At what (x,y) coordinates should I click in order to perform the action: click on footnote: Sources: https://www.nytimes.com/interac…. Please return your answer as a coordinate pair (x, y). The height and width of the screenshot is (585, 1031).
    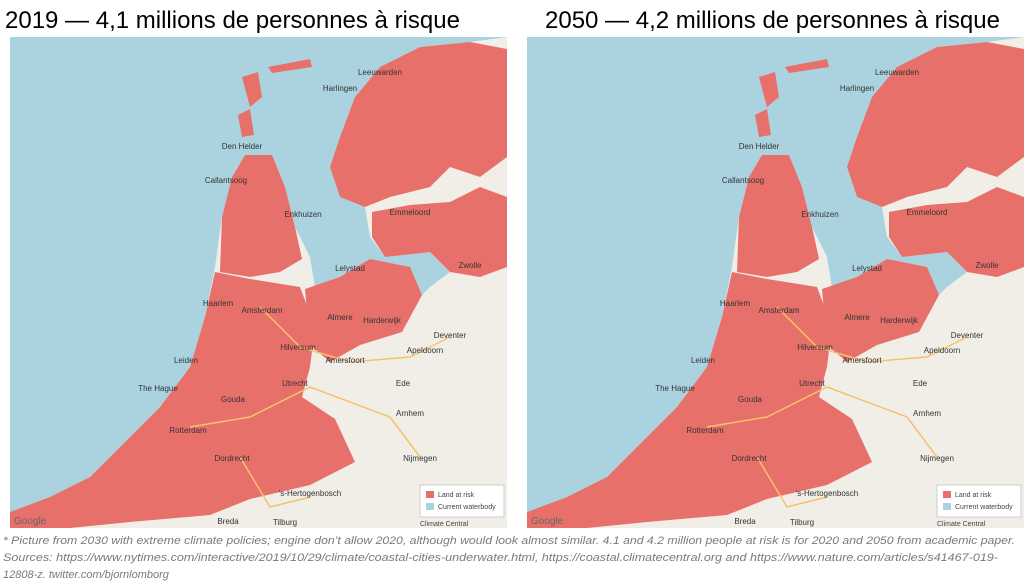
    Looking at the image, I should click on (500, 558).